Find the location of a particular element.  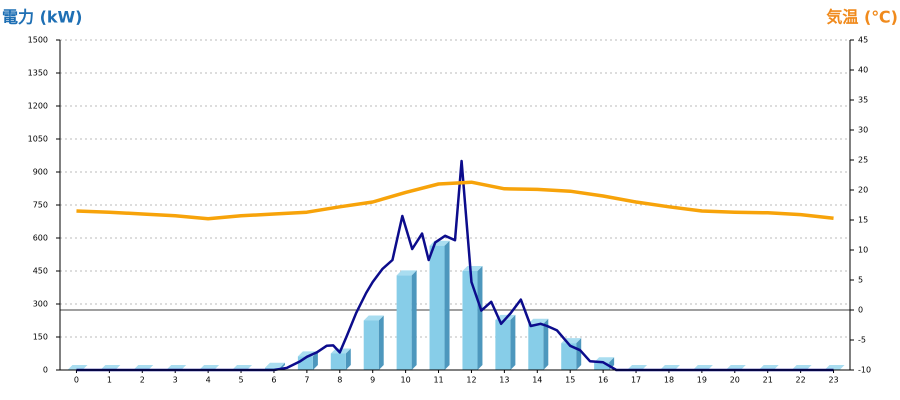

x-tick-label: 0 is located at coordinates (76, 380).